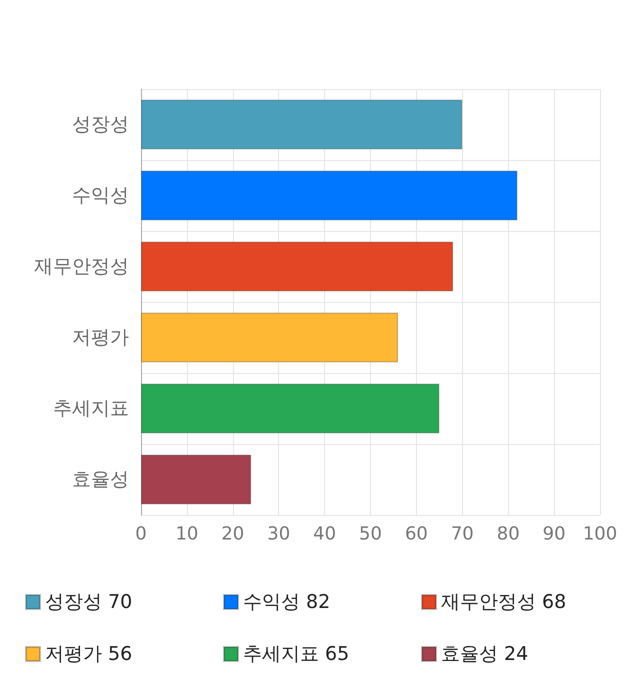  I want to click on x-tick-label: 50, so click(370, 534).